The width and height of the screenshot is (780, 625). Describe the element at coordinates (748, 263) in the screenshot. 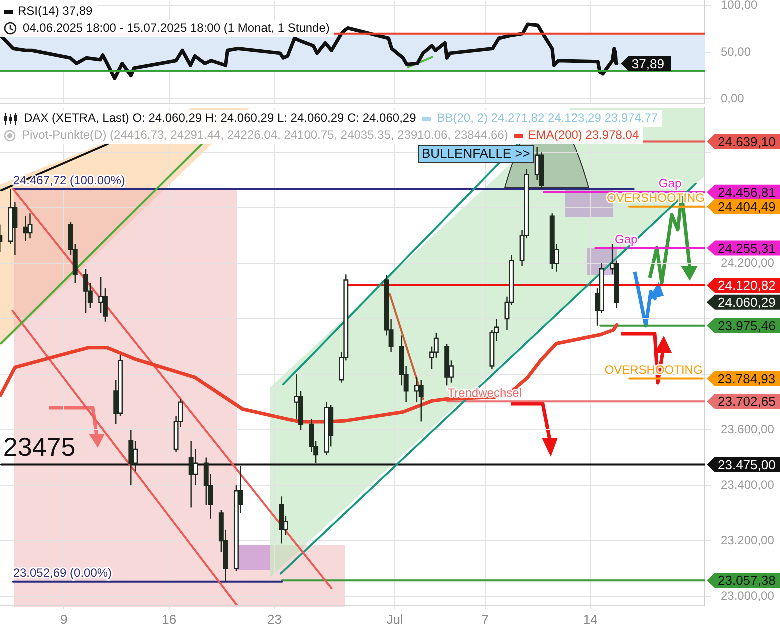

I see `y-tick-label: 24.200,00` at that location.